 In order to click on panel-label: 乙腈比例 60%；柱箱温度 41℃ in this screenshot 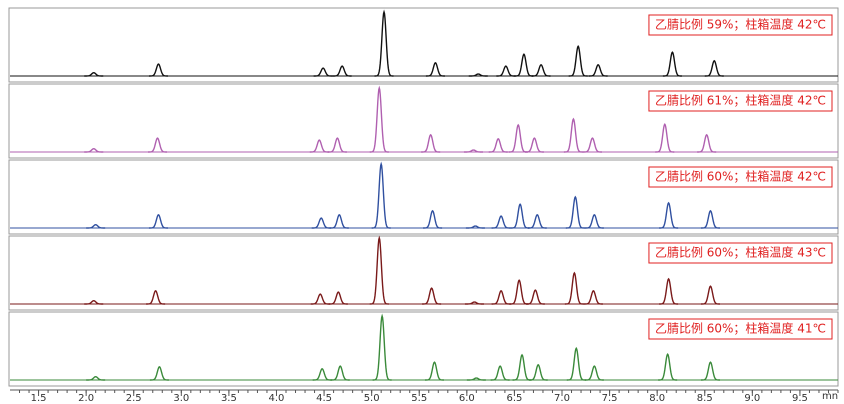, I will do `click(740, 328)`.